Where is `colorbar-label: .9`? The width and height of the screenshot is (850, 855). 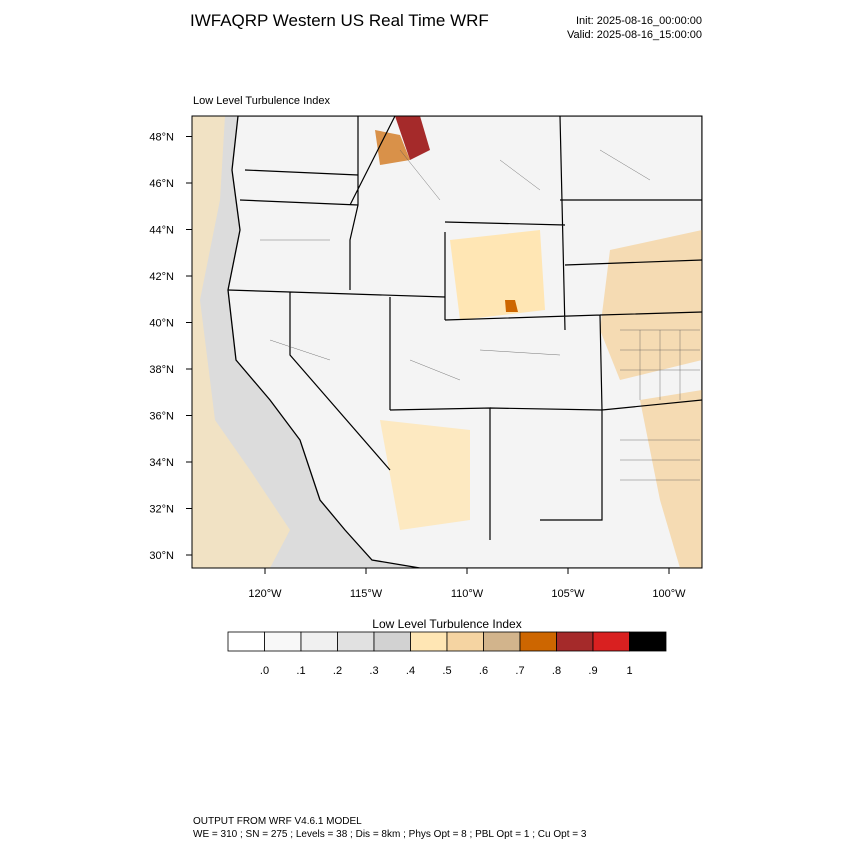 colorbar-label: .9 is located at coordinates (592, 671).